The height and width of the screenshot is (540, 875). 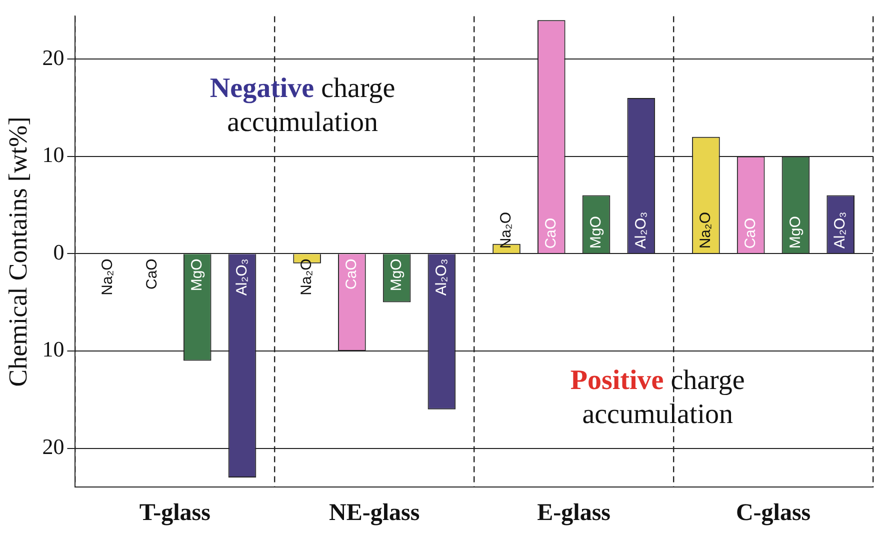 I want to click on series-label: Al₂O₃, so click(x=641, y=230).